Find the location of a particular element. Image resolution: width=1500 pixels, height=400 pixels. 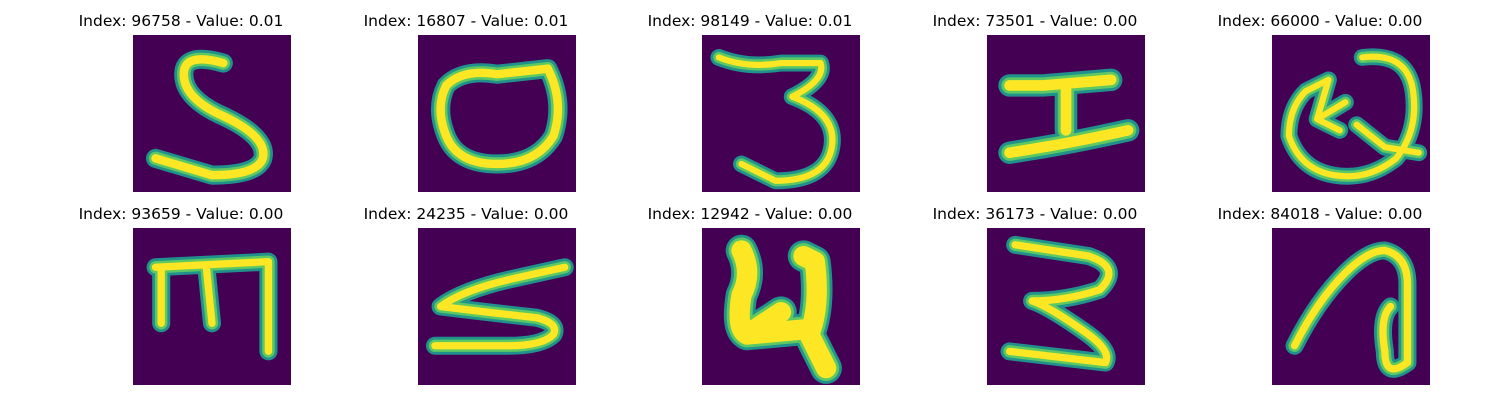

panel-title: Index: 96758 - Value: 0.01 is located at coordinates (181, 21).